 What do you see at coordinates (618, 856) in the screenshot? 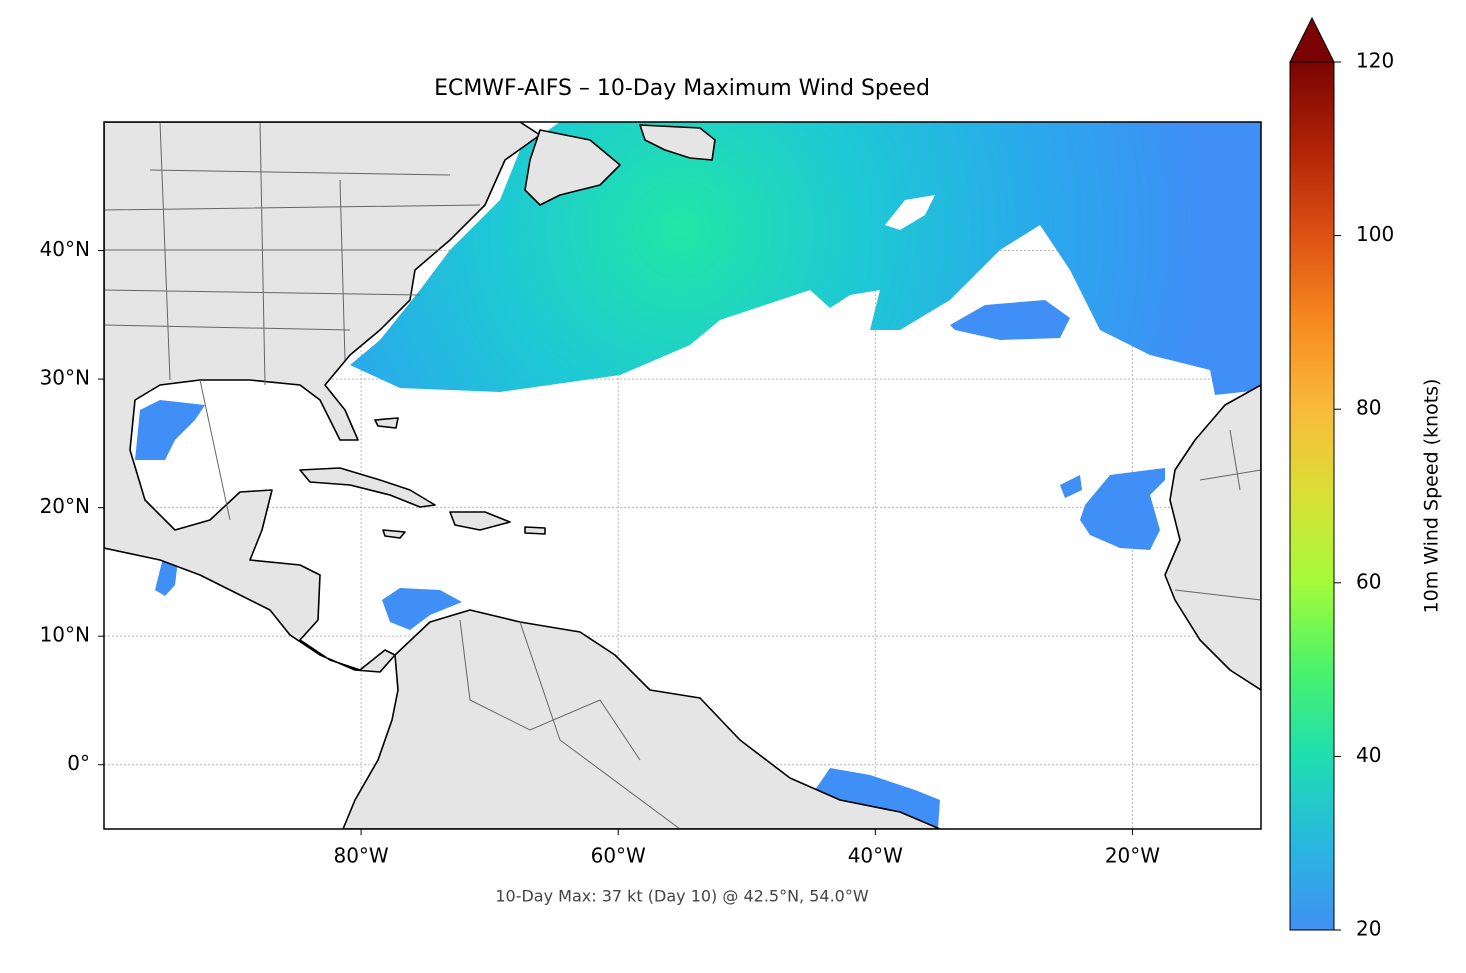
I see `x-tick-label: 60°W` at bounding box center [618, 856].